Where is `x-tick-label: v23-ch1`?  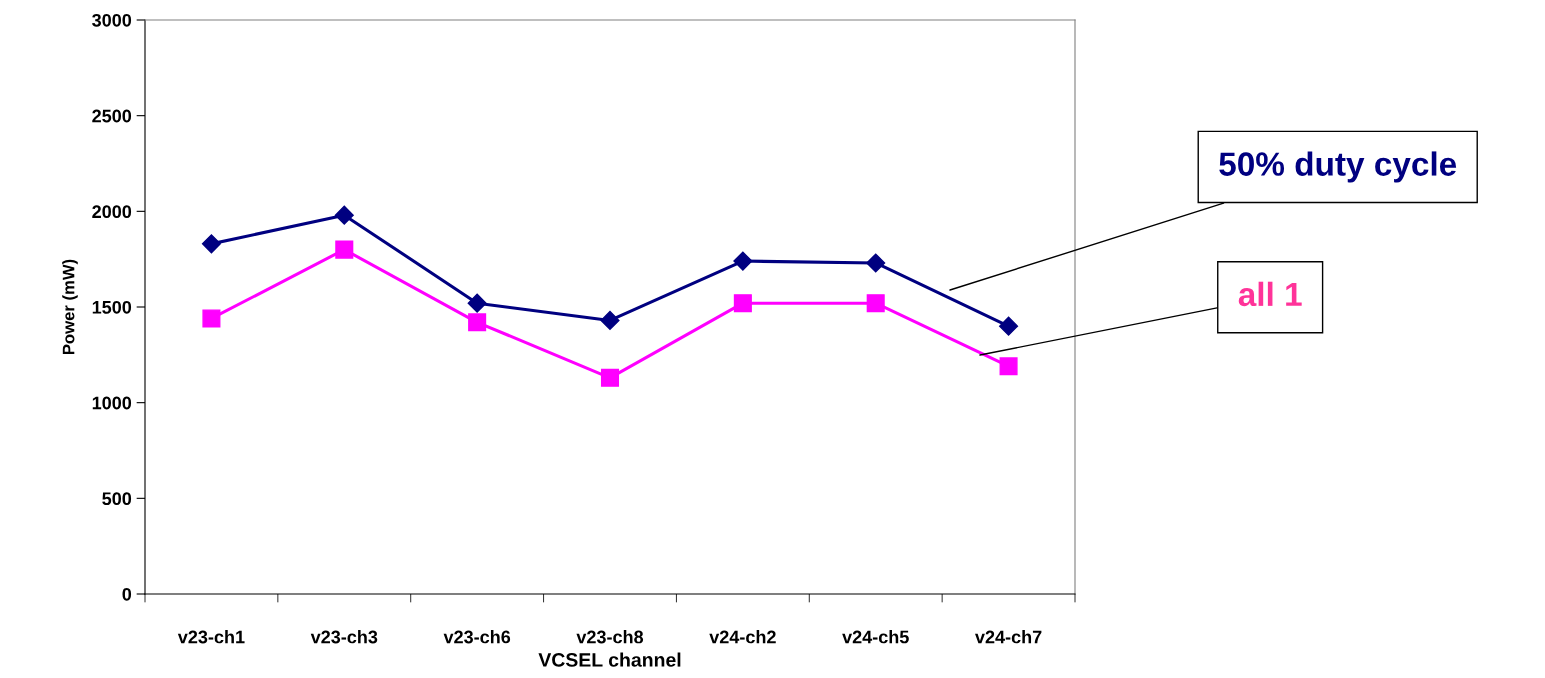
x-tick-label: v23-ch1 is located at coordinates (211, 637).